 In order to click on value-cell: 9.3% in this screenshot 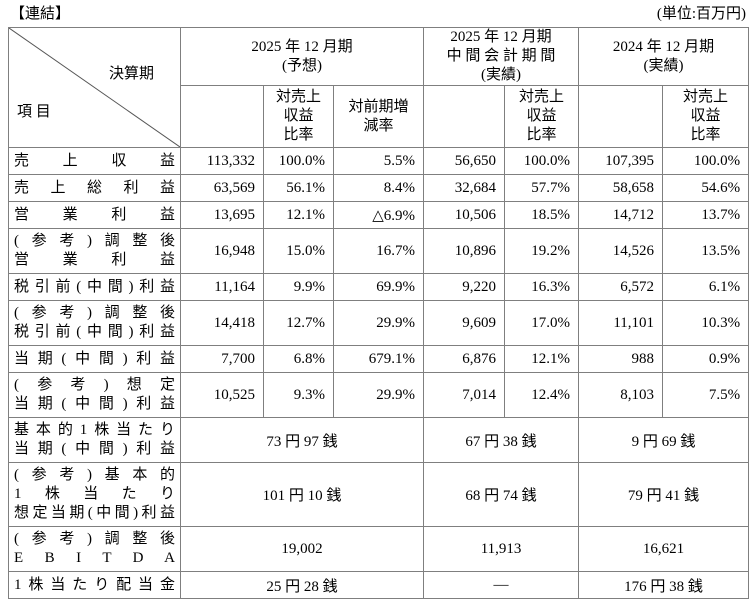, I will do `click(298, 395)`.